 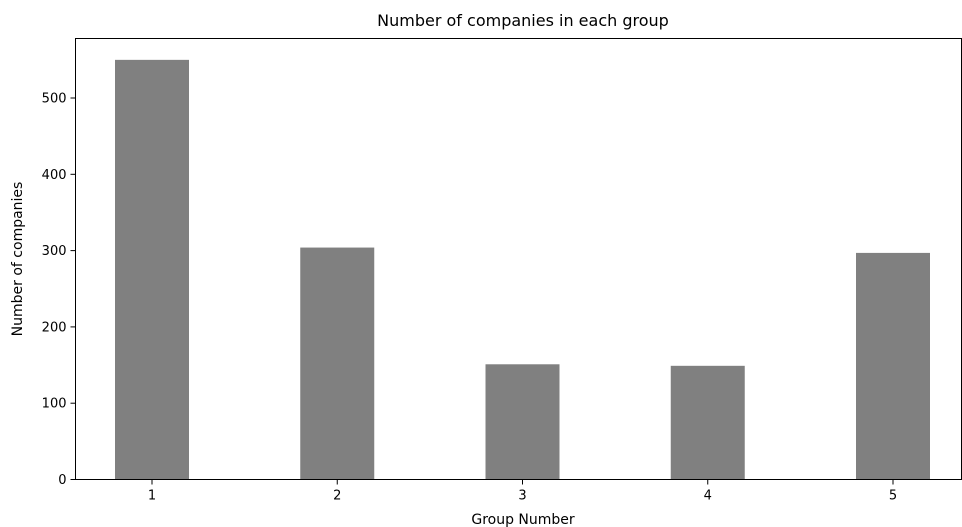 What do you see at coordinates (54, 251) in the screenshot?
I see `y-tick-label: 300` at bounding box center [54, 251].